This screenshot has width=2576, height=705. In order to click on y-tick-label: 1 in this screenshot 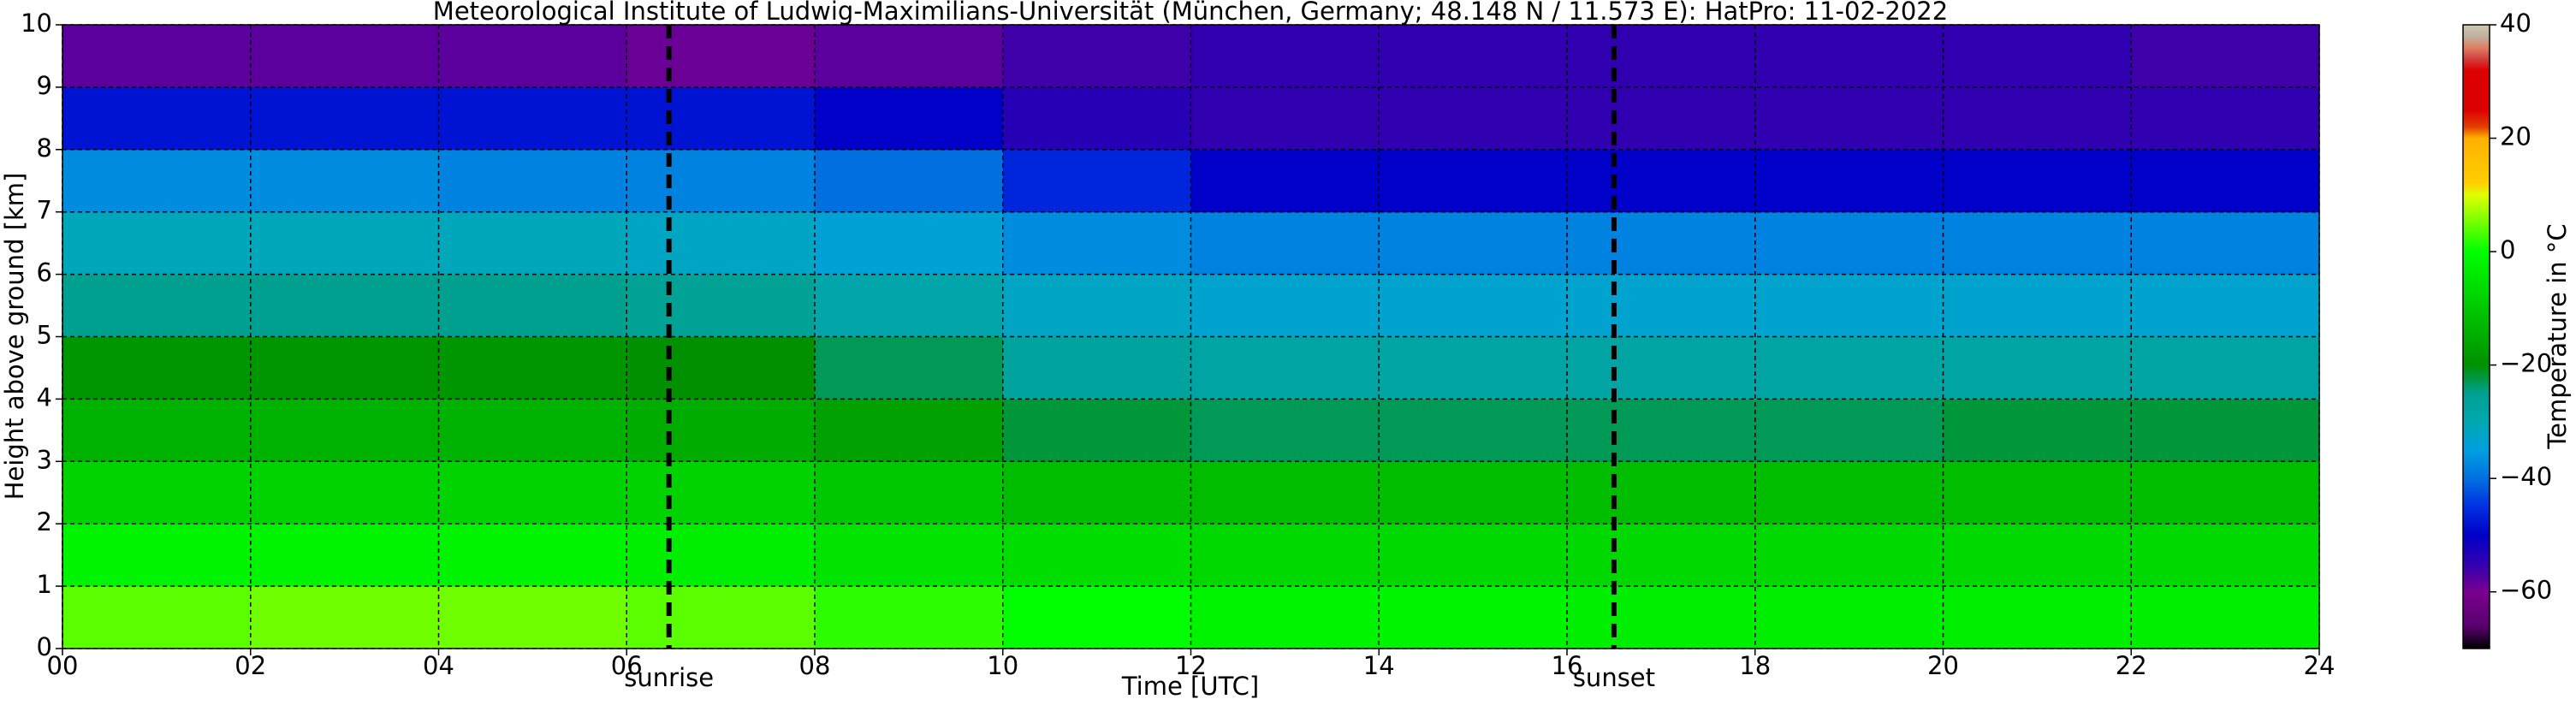, I will do `click(44, 584)`.